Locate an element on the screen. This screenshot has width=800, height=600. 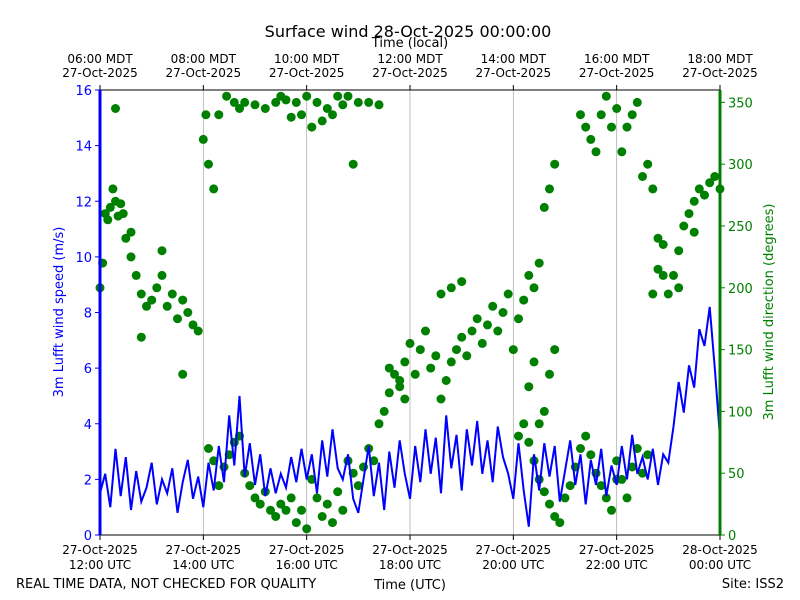
right-tick-label: 350 is located at coordinates (740, 103).